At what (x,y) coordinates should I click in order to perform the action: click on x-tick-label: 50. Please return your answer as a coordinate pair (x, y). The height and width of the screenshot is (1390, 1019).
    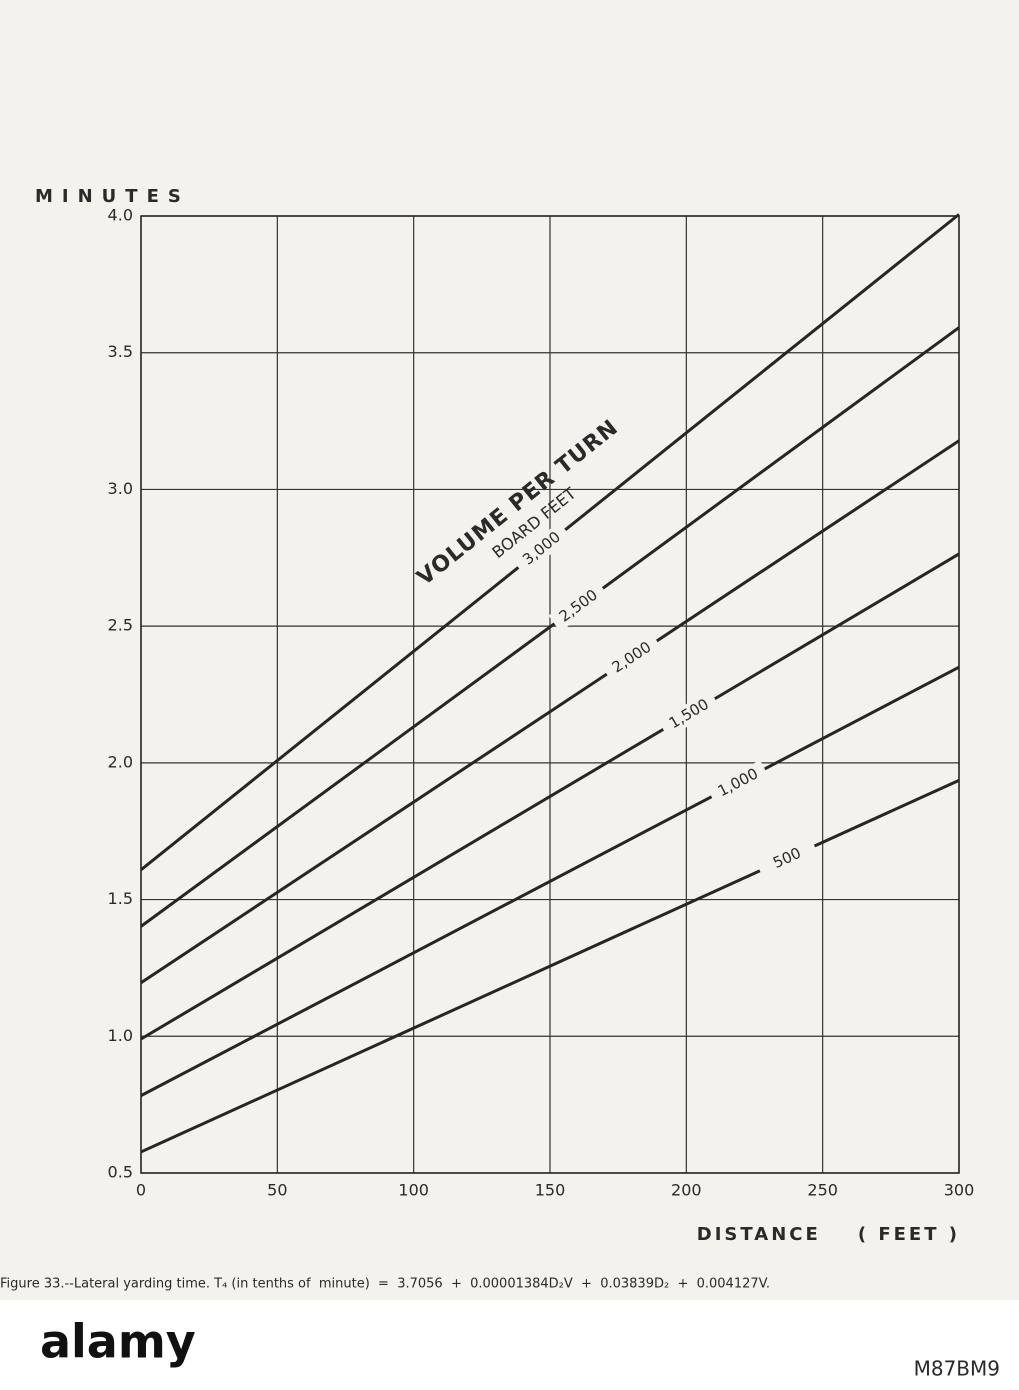
    Looking at the image, I should click on (277, 1190).